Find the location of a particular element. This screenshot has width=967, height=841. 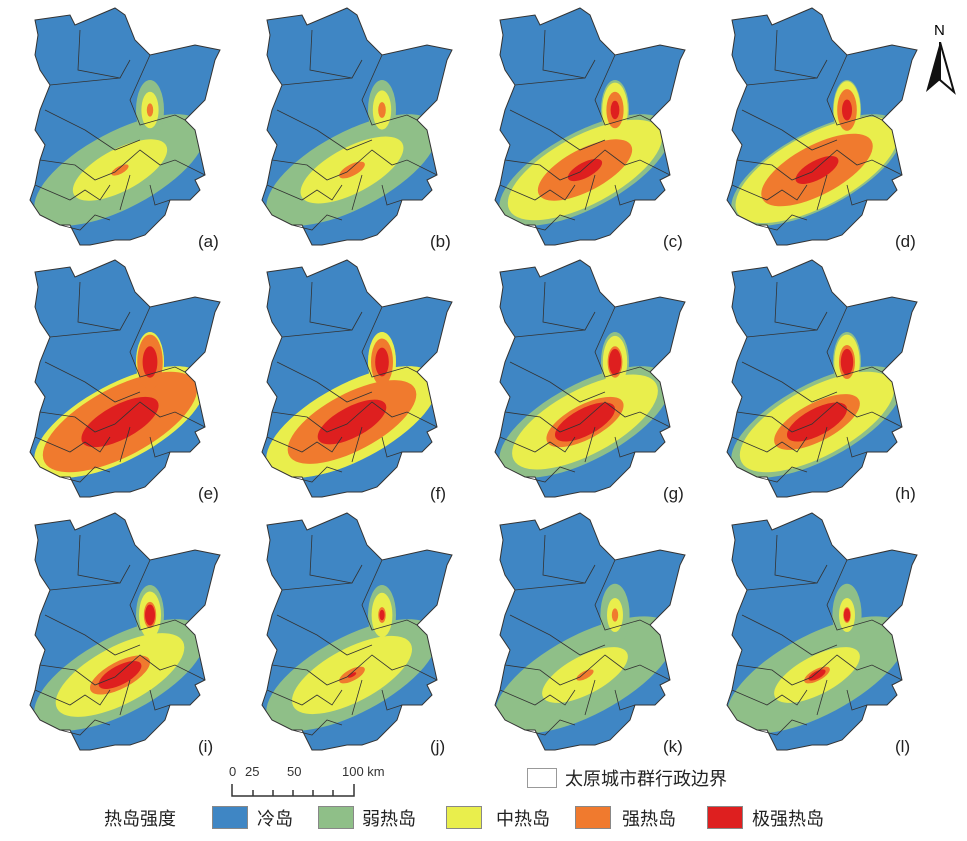

swatch-strong-heat-island is located at coordinates (593, 817).